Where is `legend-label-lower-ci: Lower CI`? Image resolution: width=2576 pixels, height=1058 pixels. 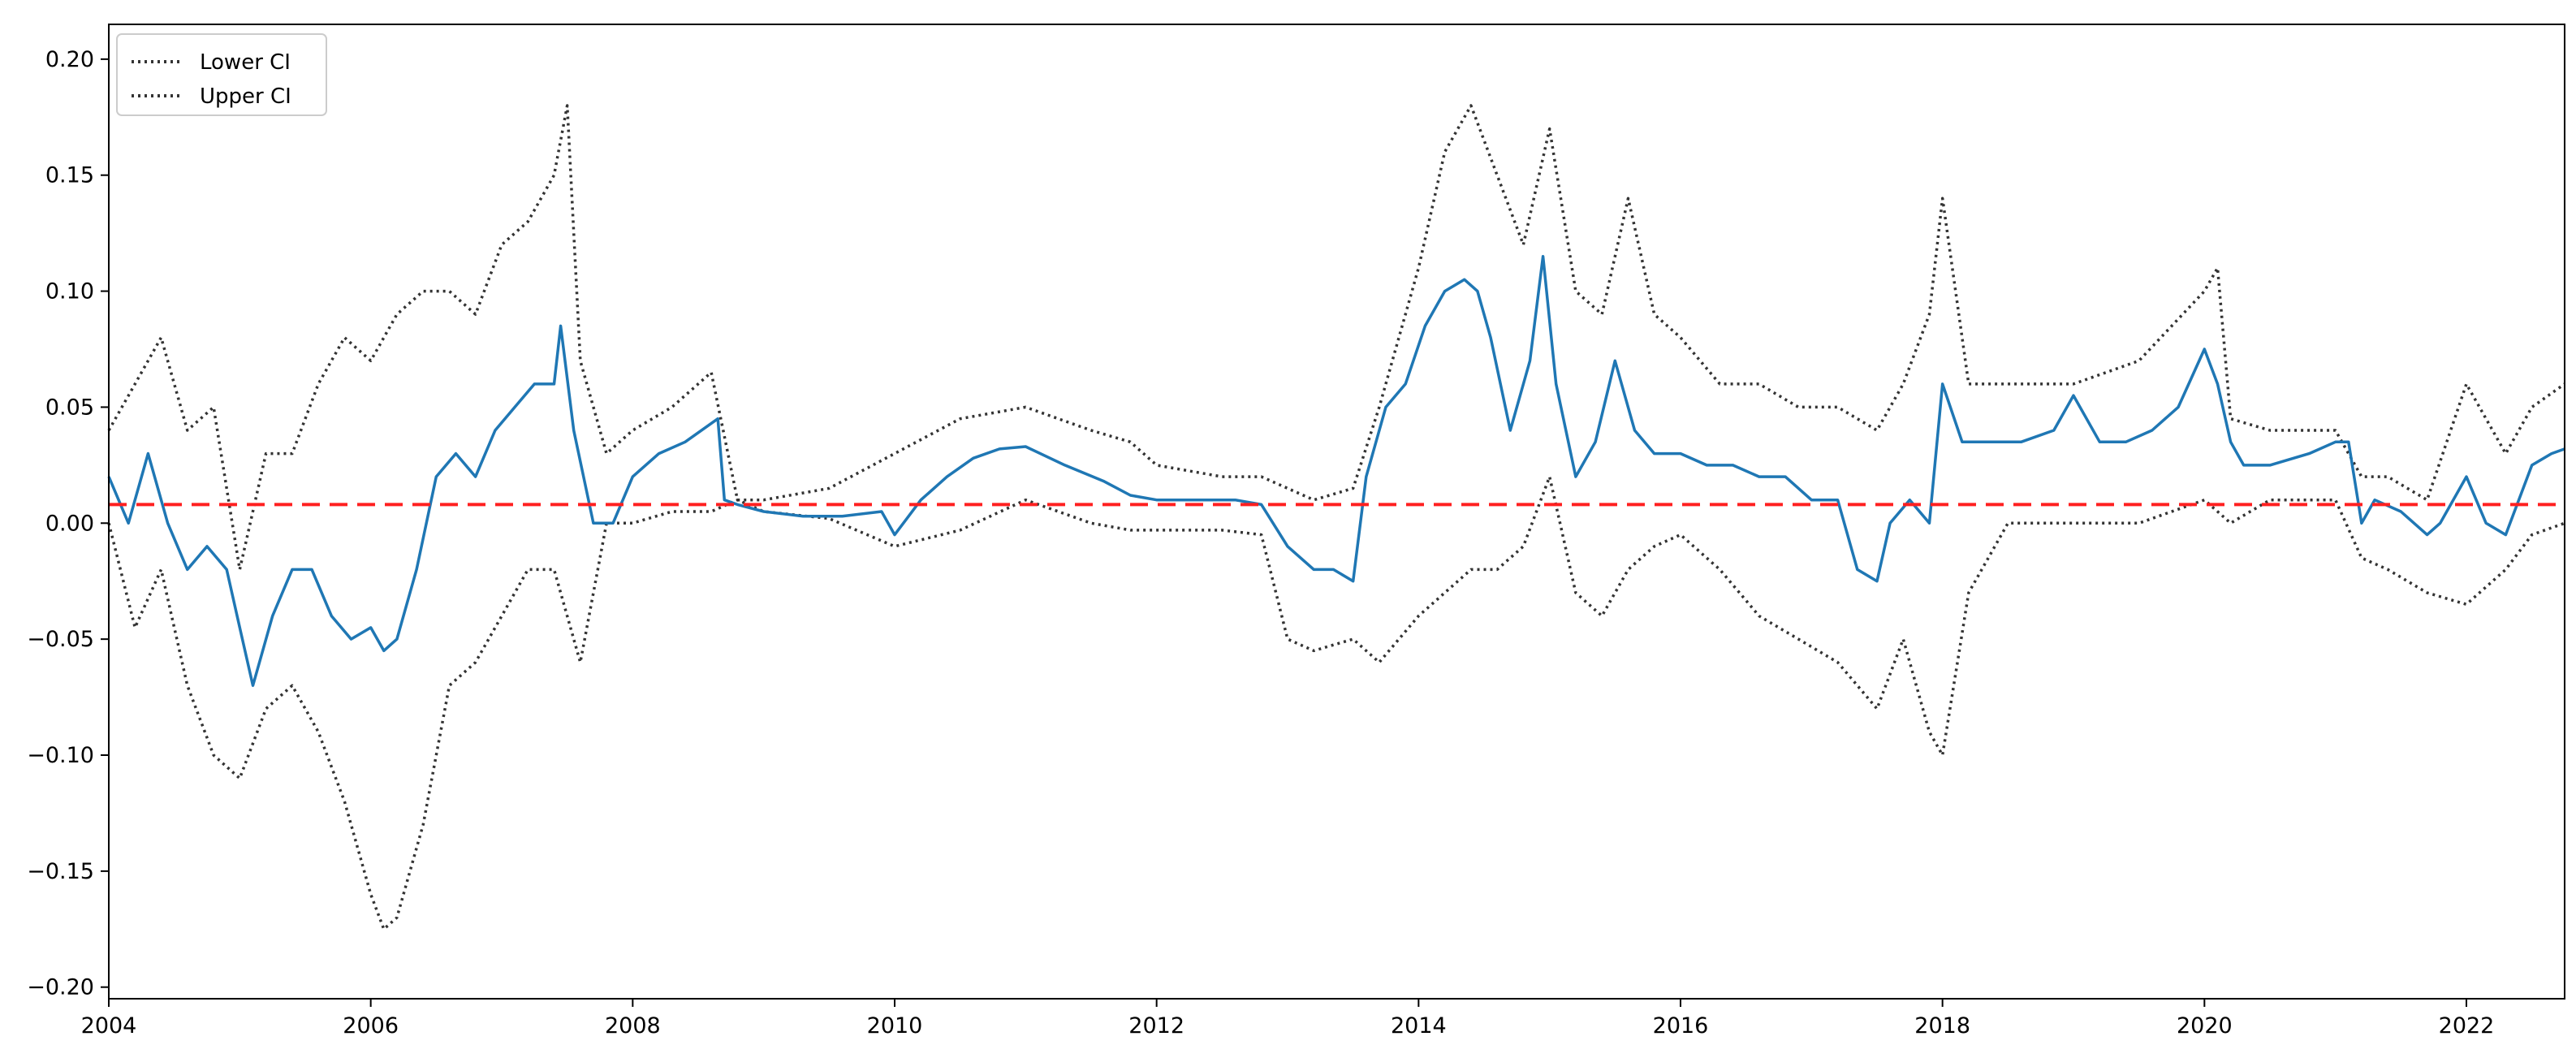 legend-label-lower-ci: Lower CI is located at coordinates (245, 62).